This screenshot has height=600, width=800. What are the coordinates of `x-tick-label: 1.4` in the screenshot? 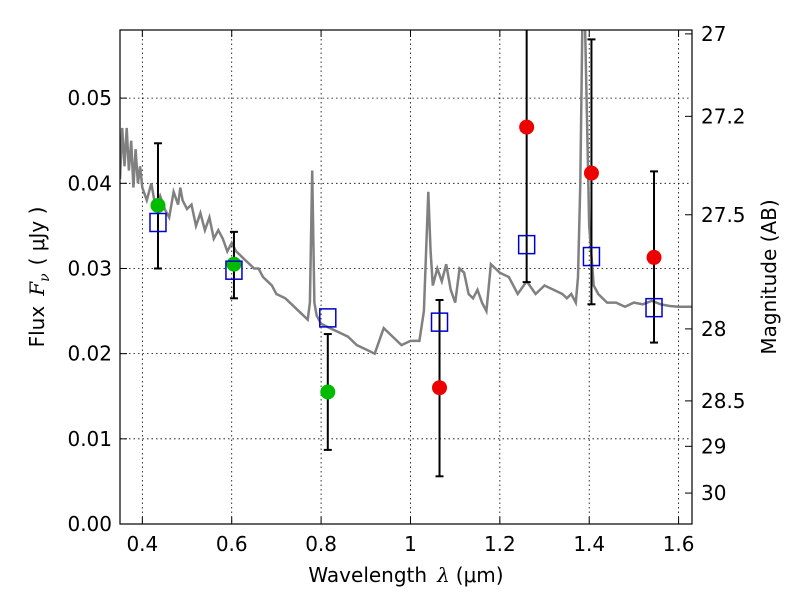 It's located at (589, 544).